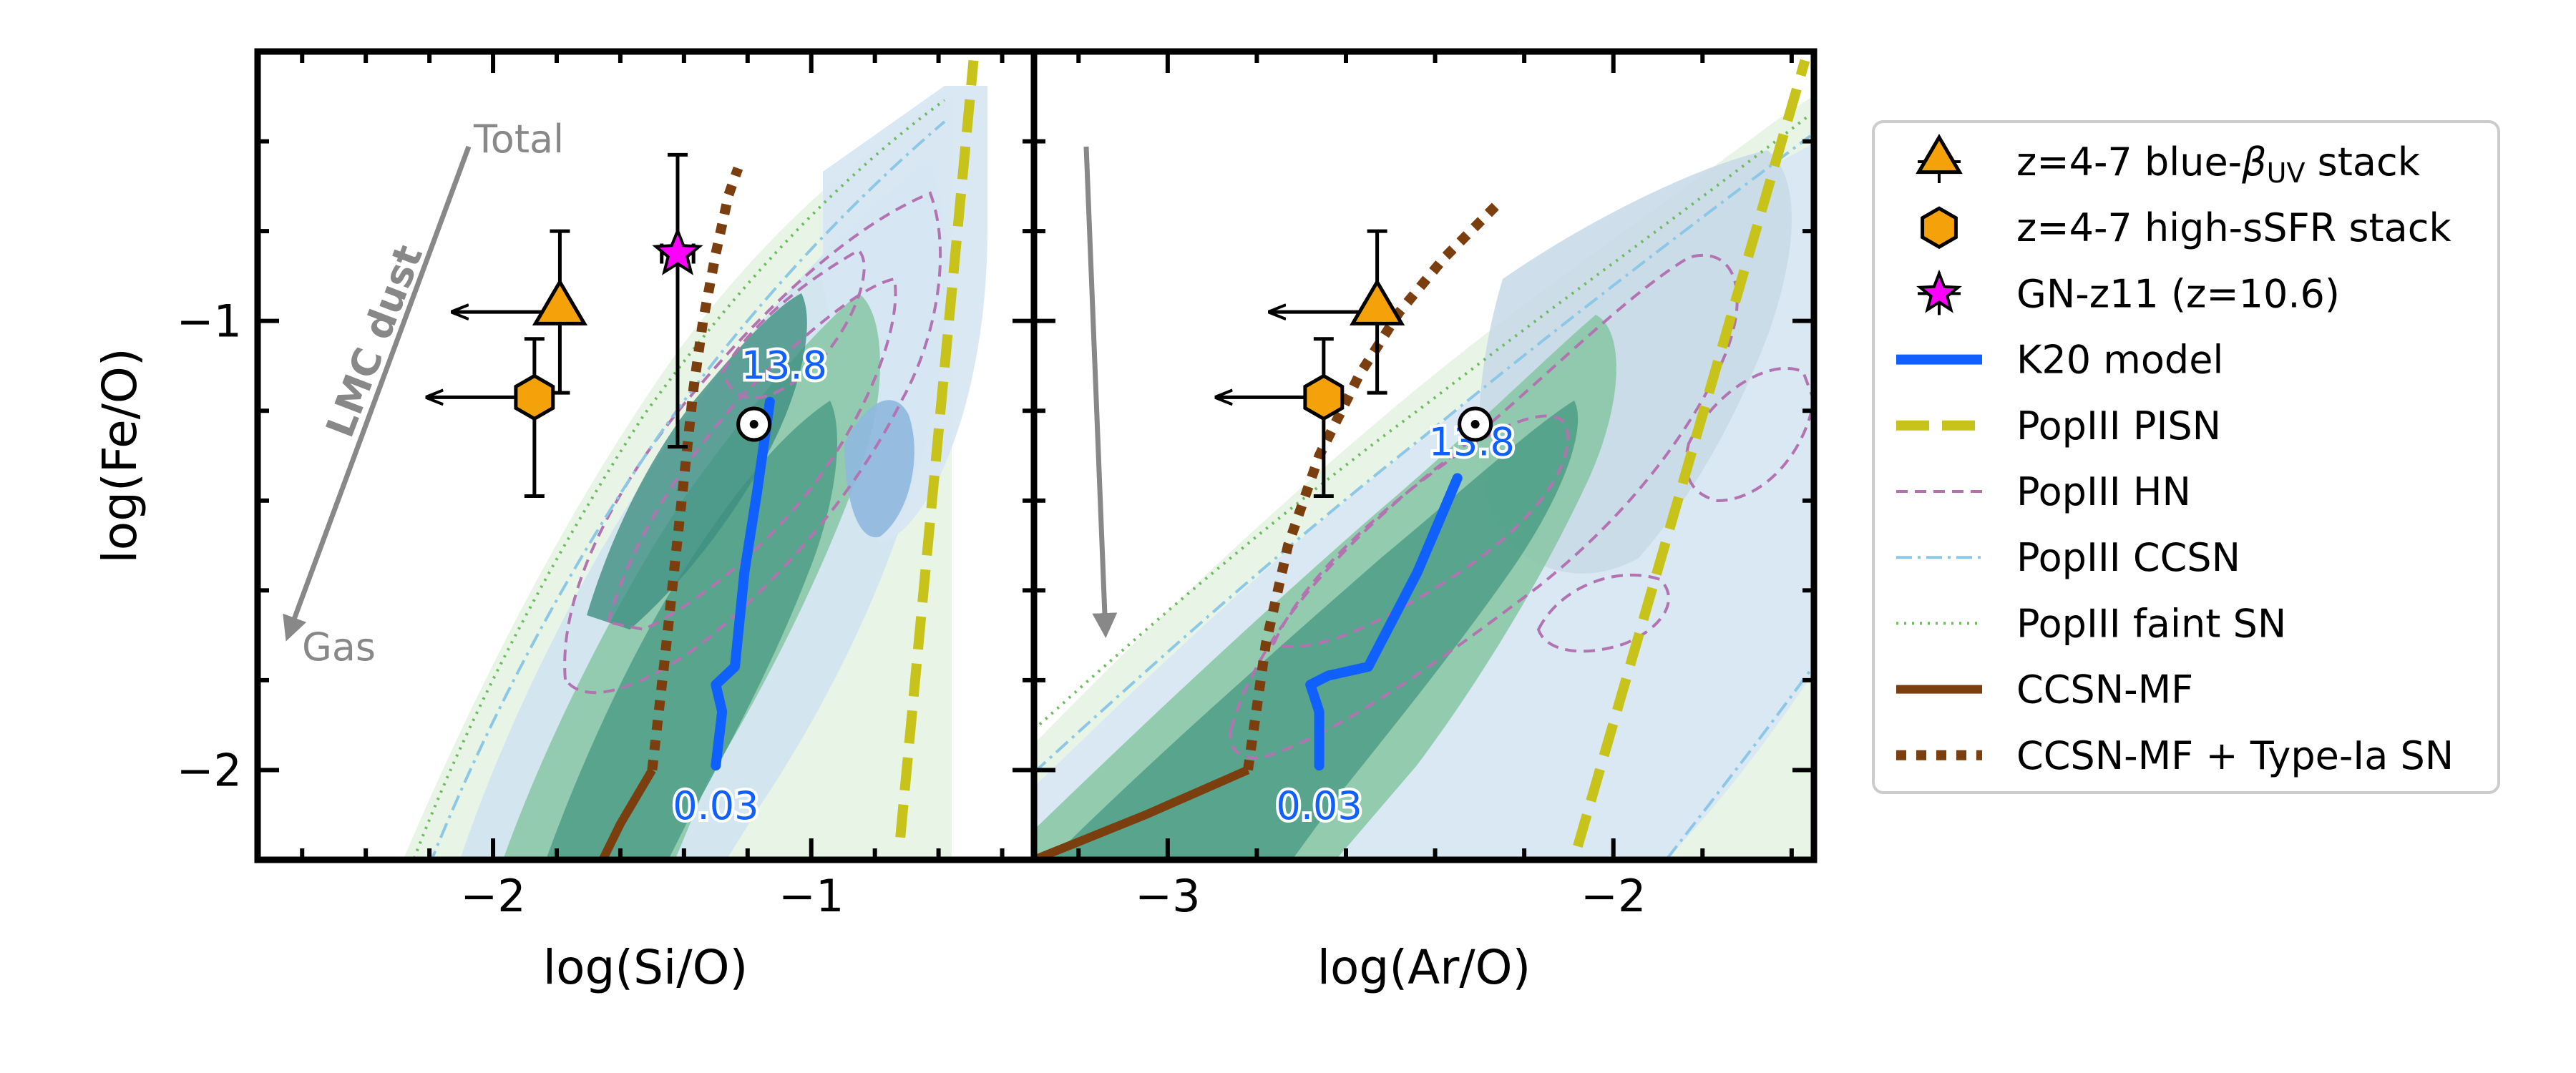  Describe the element at coordinates (1740, 762) in the screenshot. I see `ccsn-contour-lower-right` at that location.